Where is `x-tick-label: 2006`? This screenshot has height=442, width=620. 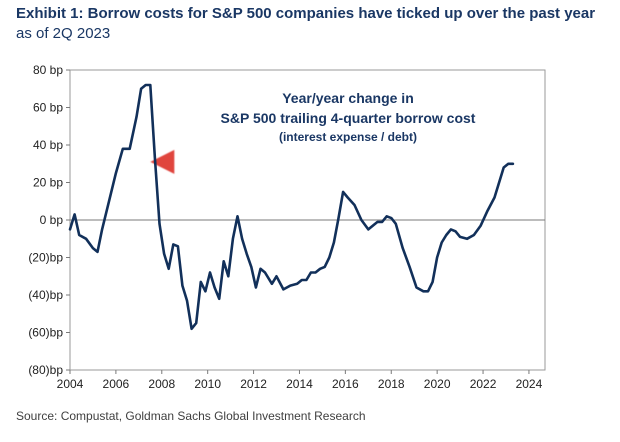
x-tick-label: 2006 is located at coordinates (116, 384).